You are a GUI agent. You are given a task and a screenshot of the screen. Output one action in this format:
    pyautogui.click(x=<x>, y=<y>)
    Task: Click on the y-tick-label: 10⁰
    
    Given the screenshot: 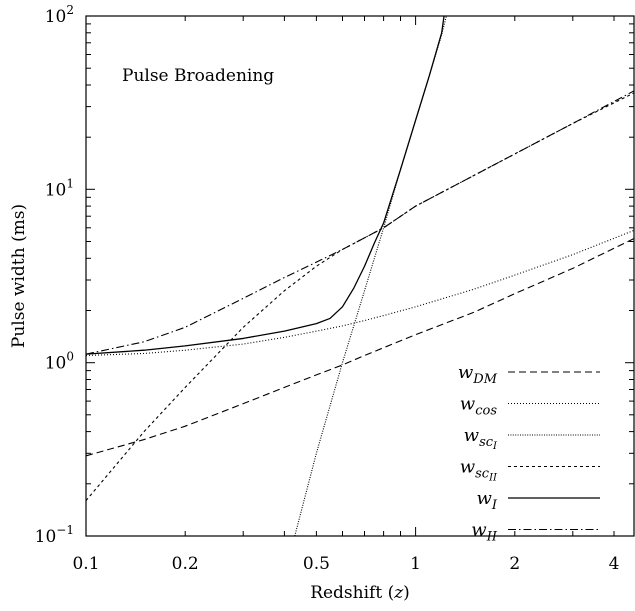 What is the action you would take?
    pyautogui.click(x=59, y=362)
    